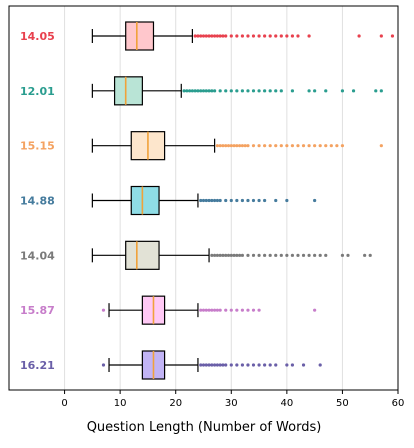 The height and width of the screenshot is (448, 414). I want to click on x-tick-label: 20, so click(175, 403).